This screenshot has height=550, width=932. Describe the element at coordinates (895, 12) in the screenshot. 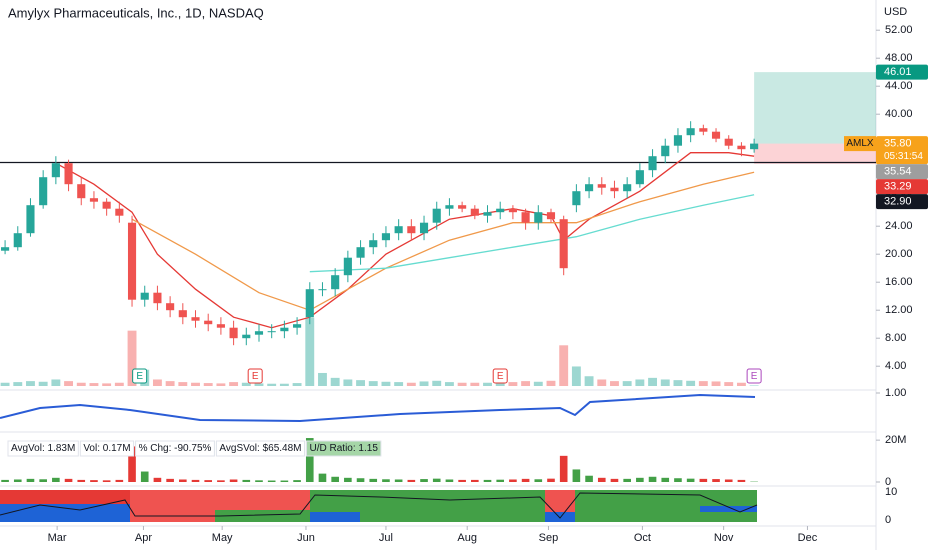

I see `currency: USD` at that location.